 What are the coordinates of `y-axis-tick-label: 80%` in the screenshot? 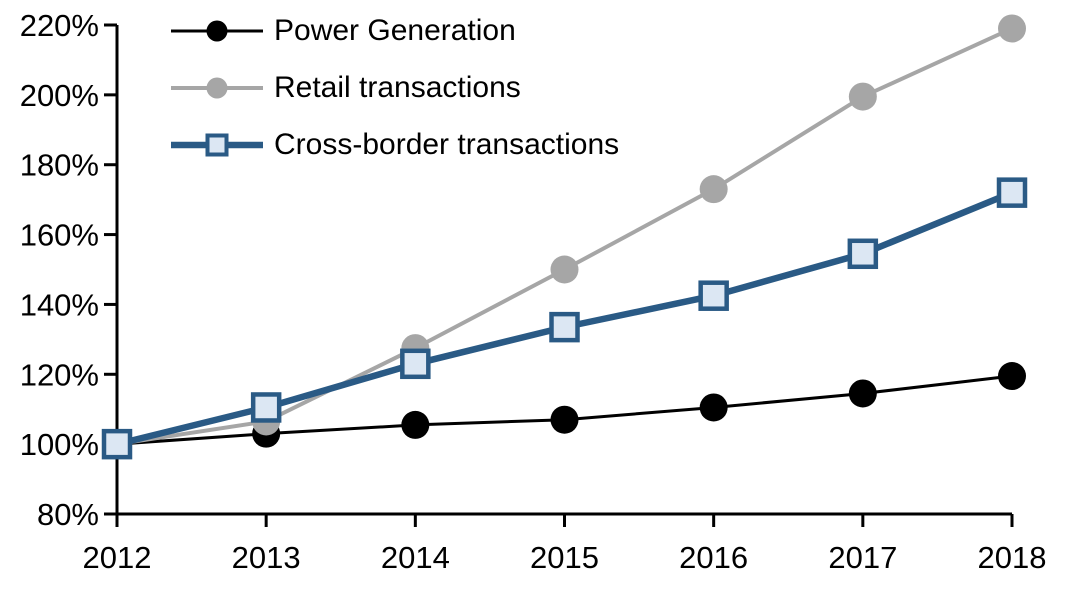 It's located at (68, 514).